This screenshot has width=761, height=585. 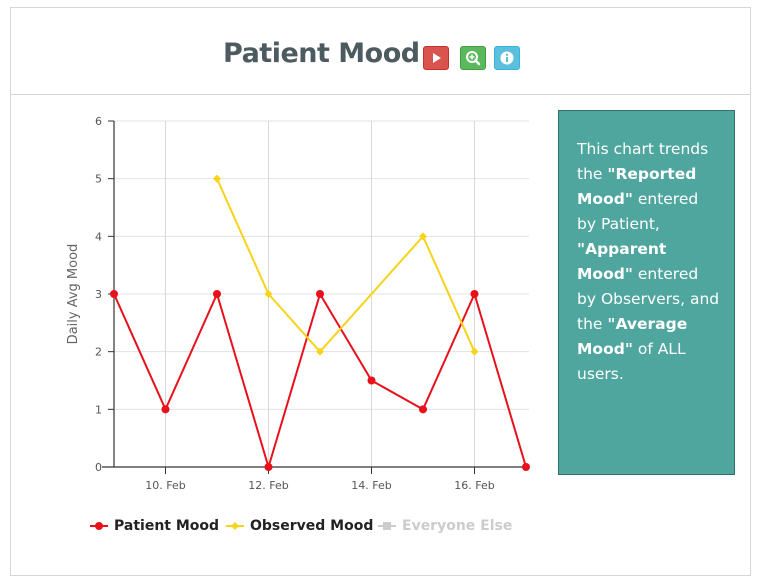 I want to click on y-tick-label: 3, so click(x=98, y=294).